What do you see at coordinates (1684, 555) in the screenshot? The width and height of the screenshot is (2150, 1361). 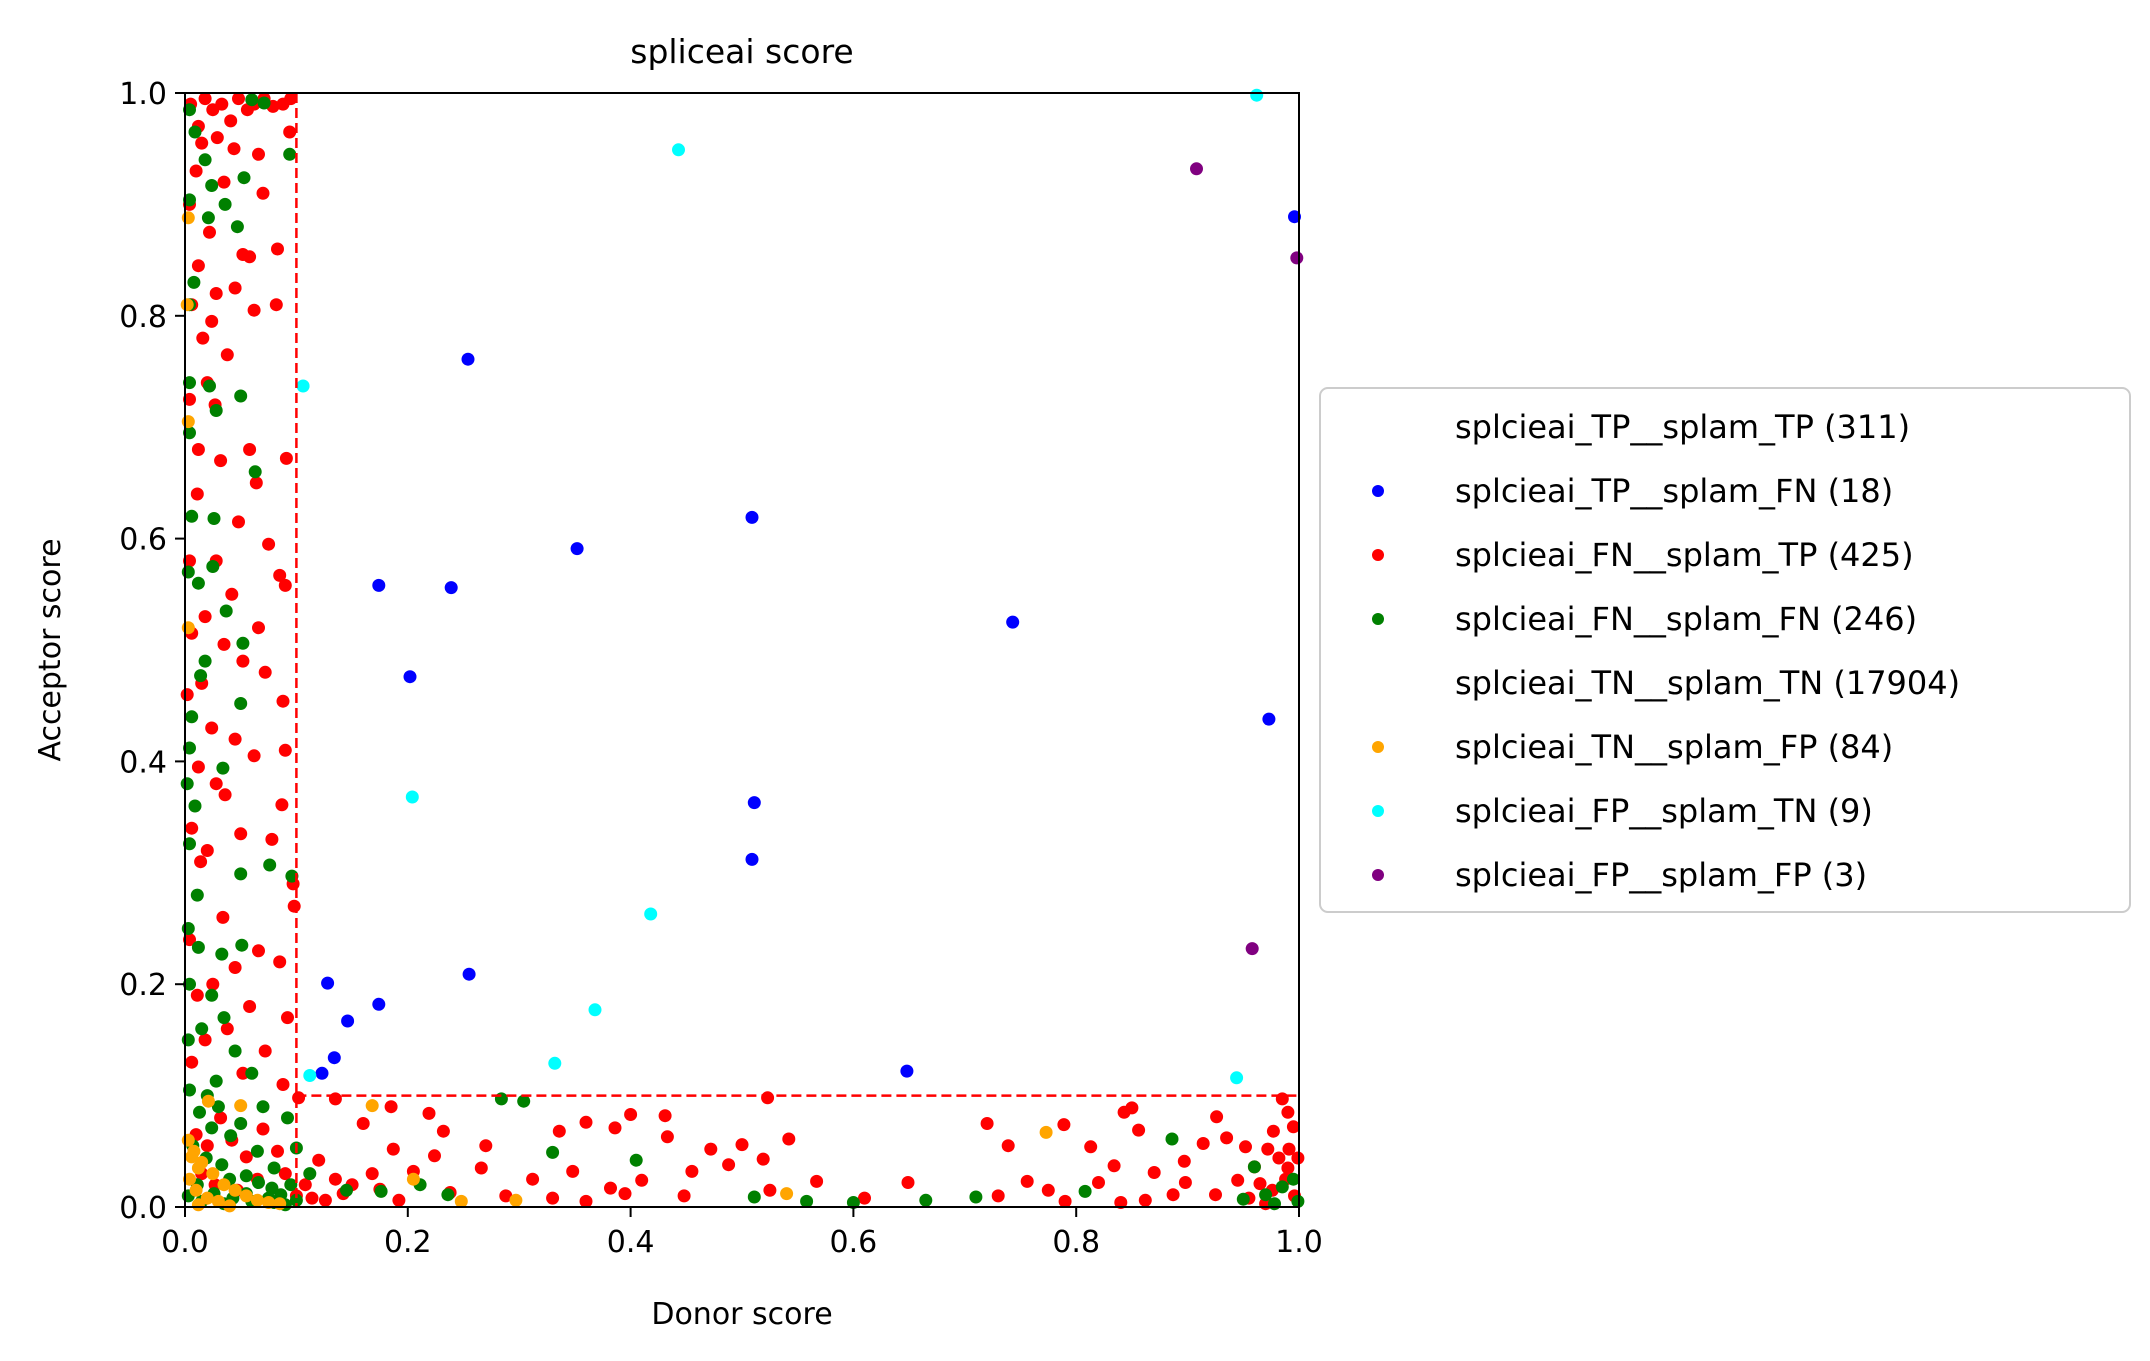 I see `legend-label: splcieai_FN__splam_TP (425)` at bounding box center [1684, 555].